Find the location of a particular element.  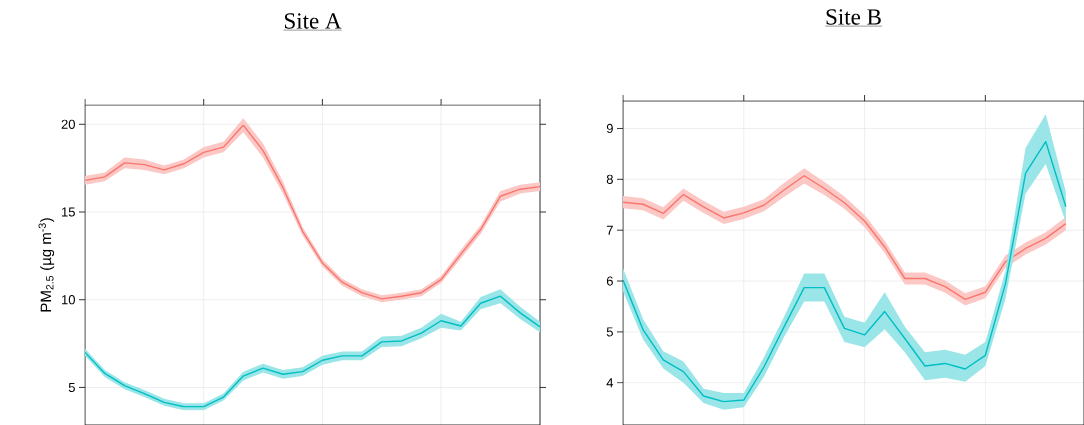

y-tick-label: 10 is located at coordinates (68, 300).